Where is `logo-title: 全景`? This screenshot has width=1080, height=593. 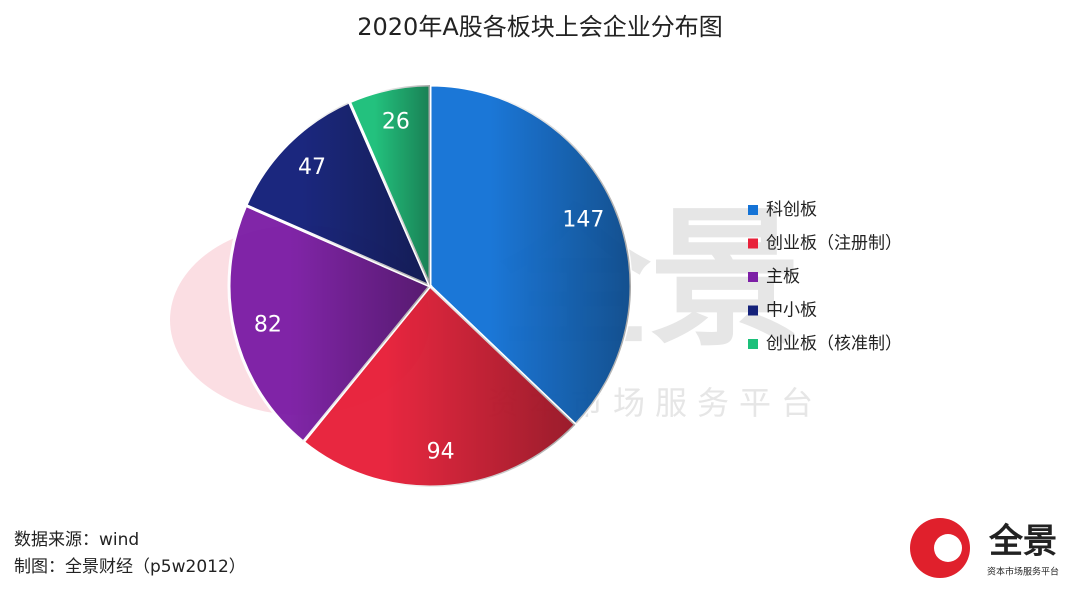 logo-title: 全景 is located at coordinates (1022, 542).